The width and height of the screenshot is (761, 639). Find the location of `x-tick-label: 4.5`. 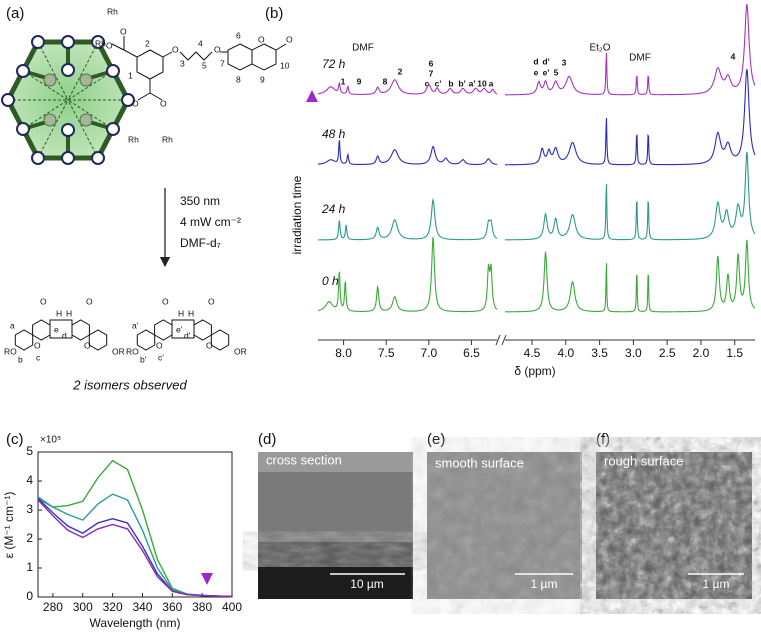

x-tick-label: 4.5 is located at coordinates (532, 353).